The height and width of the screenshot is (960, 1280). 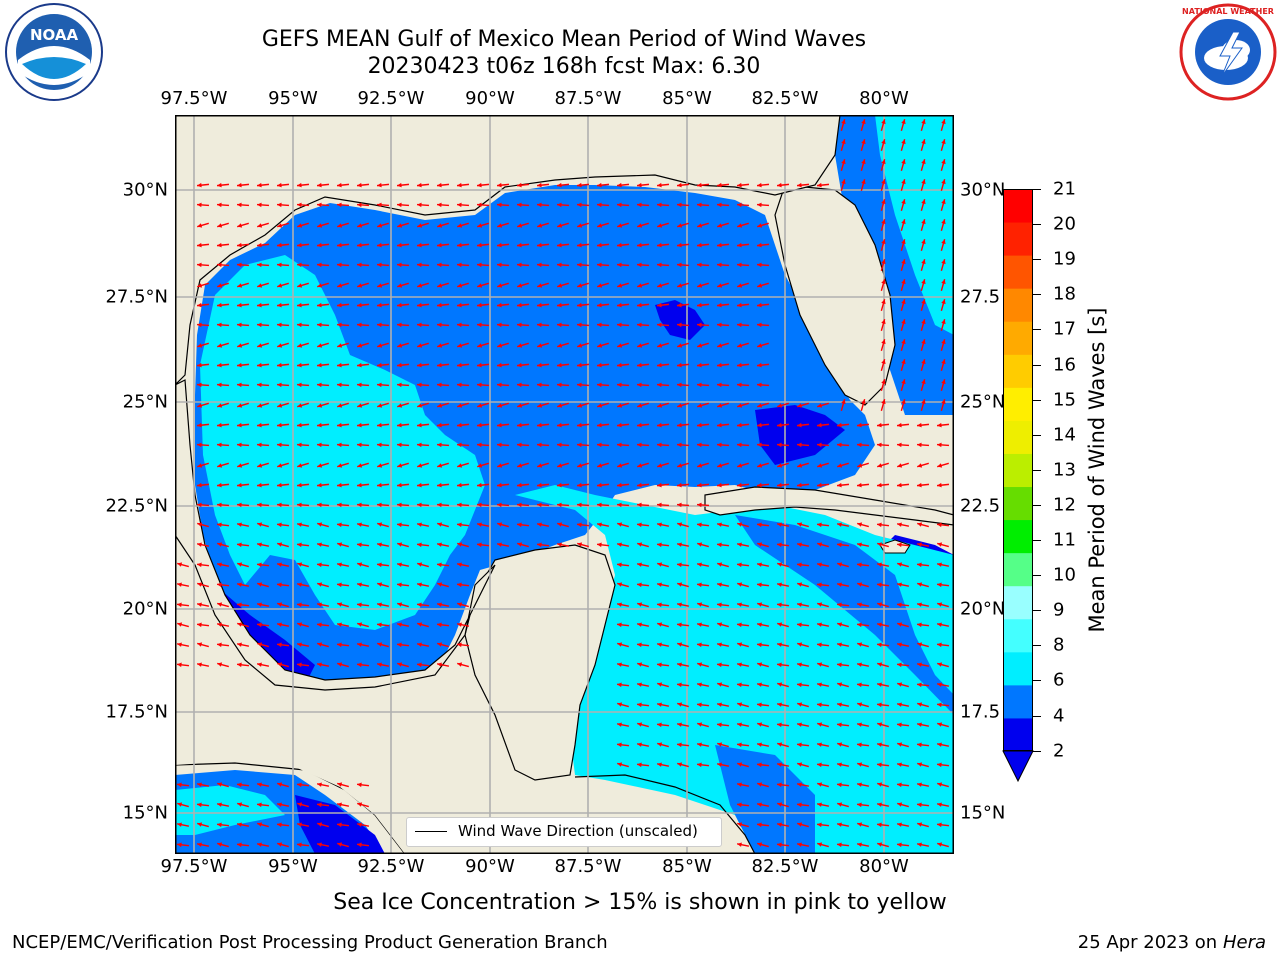 What do you see at coordinates (1018, 635) in the screenshot?
I see `colorbar-segment` at bounding box center [1018, 635].